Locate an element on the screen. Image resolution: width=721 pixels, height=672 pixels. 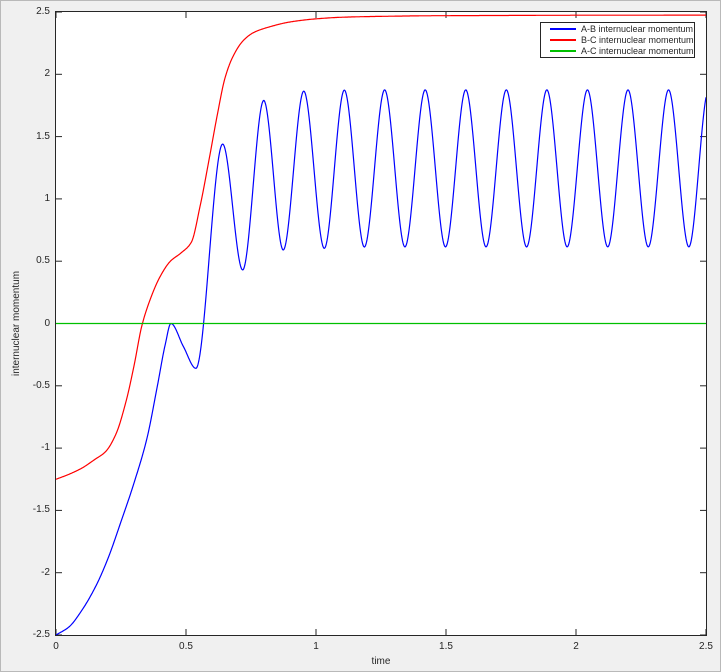
y-tick-label: 0.5 is located at coordinates (43, 261).